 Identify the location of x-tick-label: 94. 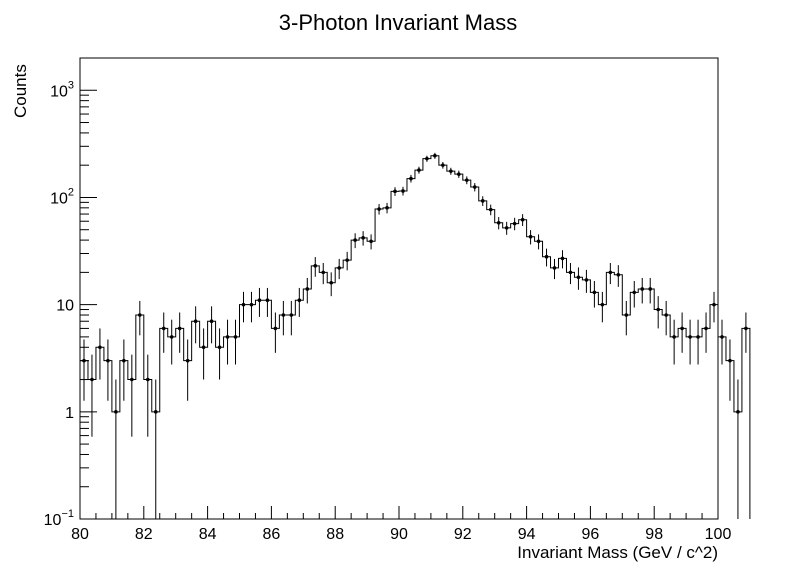
(527, 534).